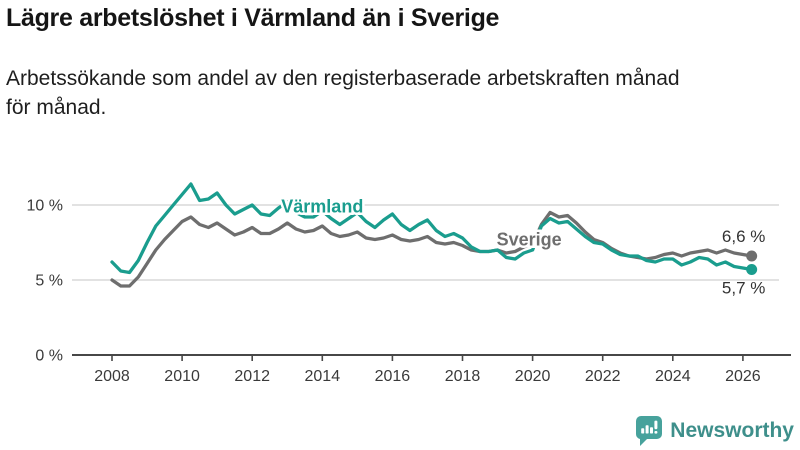 The image size is (800, 450). Describe the element at coordinates (732, 430) in the screenshot. I see `brand-name: Newsworthy` at that location.